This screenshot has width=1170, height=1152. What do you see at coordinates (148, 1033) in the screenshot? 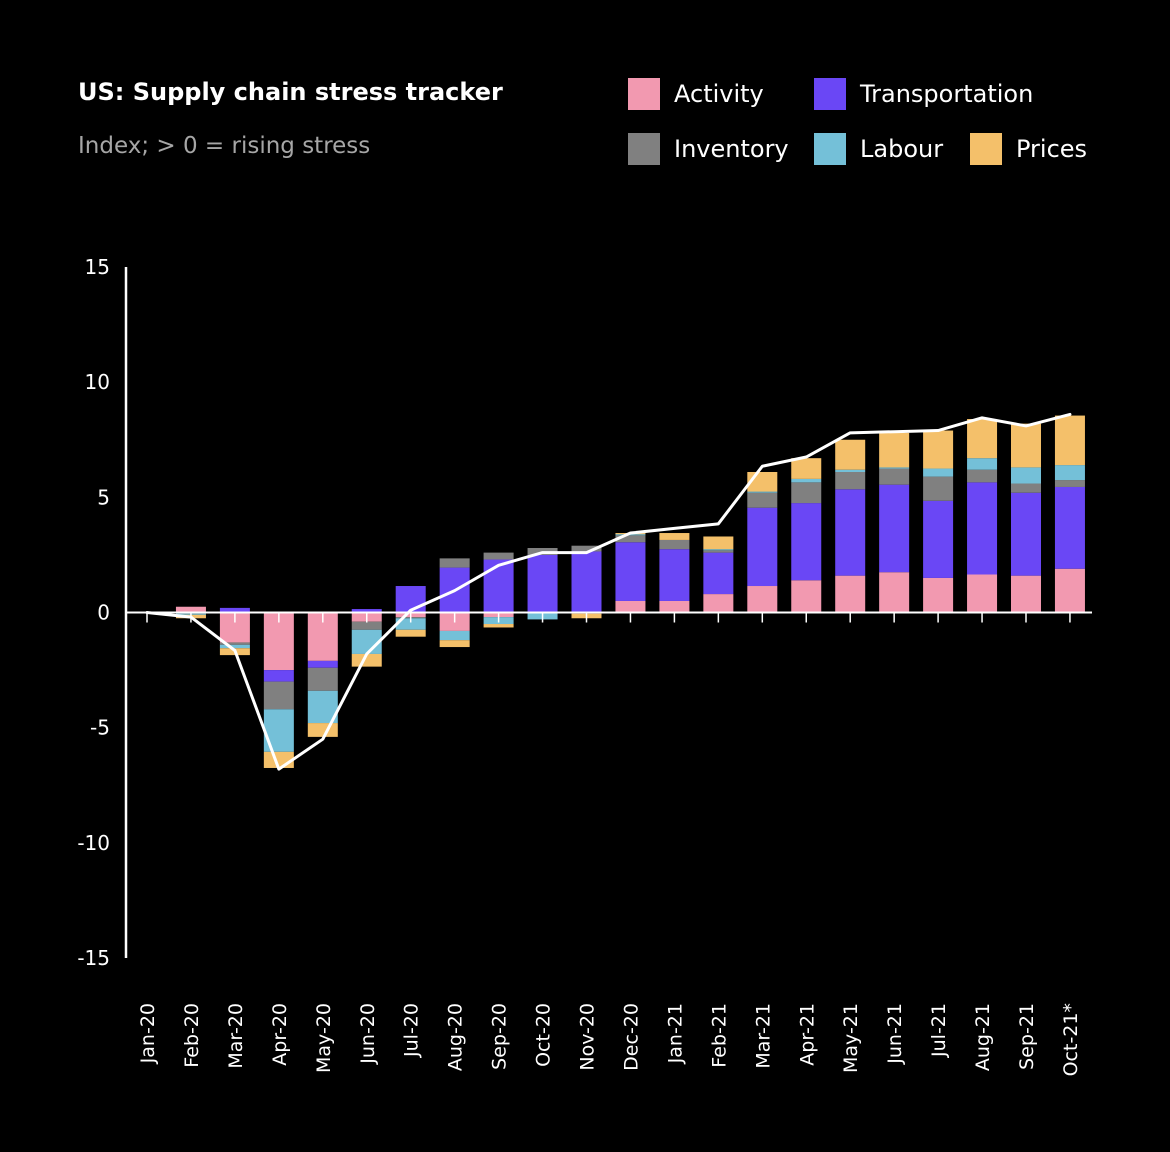
I see `x-tick-label: Jan-20` at bounding box center [148, 1033].